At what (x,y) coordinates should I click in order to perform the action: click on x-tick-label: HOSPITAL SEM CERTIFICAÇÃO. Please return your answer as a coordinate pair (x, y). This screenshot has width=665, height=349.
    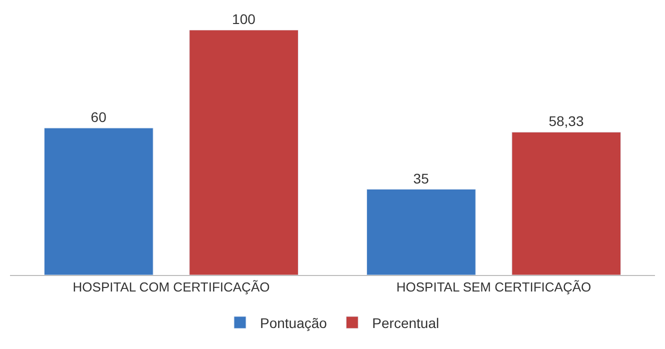
    Looking at the image, I should click on (494, 287).